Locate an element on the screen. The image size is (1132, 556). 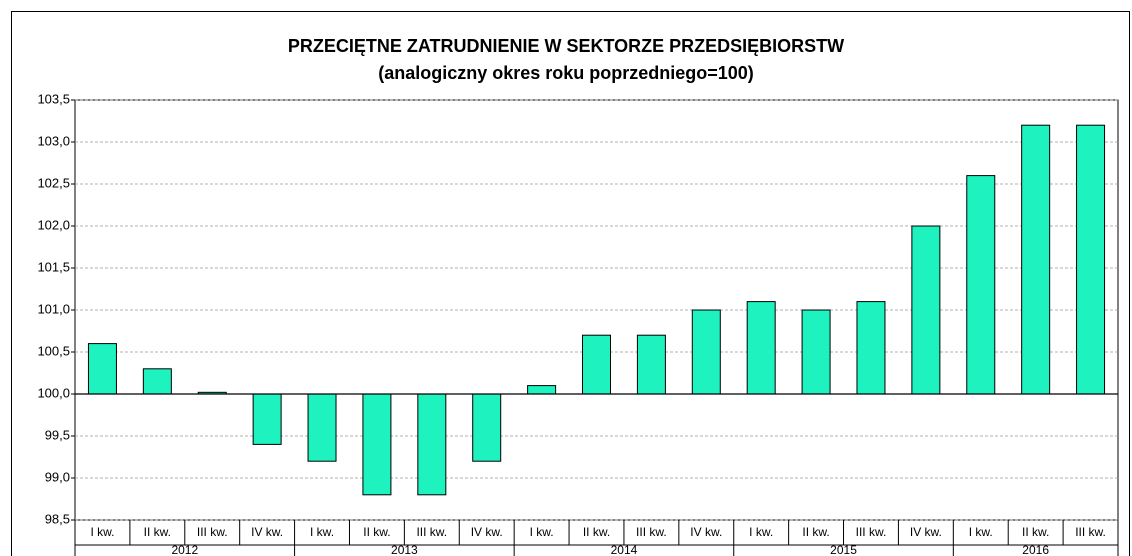
y-tick-label: 99,5 is located at coordinates (57, 434).